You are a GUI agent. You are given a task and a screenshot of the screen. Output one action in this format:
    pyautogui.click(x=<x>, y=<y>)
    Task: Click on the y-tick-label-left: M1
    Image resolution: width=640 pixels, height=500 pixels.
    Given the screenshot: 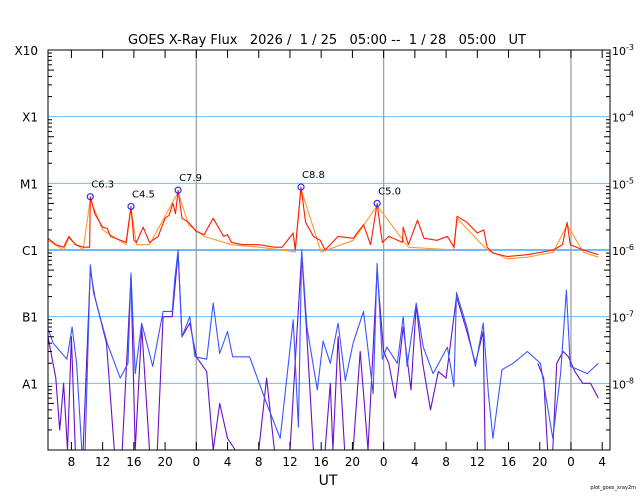 What is the action you would take?
    pyautogui.click(x=29, y=184)
    